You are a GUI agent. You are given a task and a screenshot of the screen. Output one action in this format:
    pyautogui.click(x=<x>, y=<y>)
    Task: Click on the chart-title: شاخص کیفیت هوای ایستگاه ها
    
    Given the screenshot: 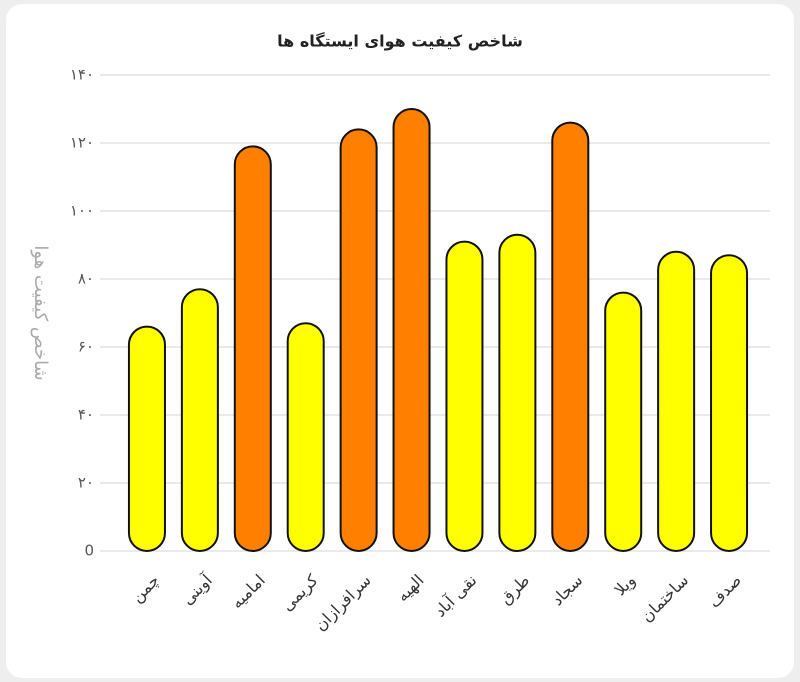 What is the action you would take?
    pyautogui.click(x=400, y=41)
    